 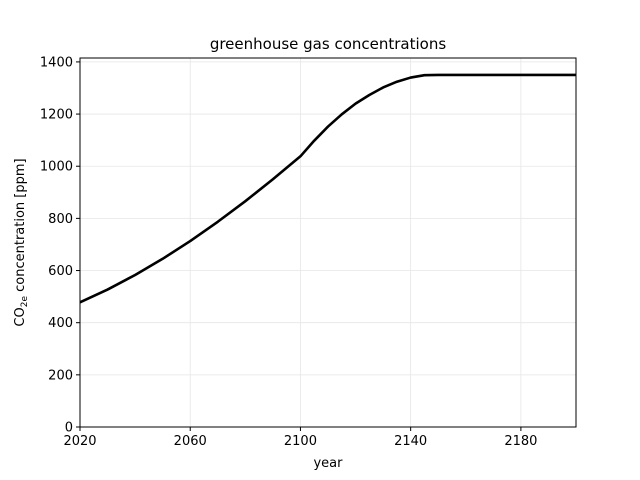 I want to click on x-axis-label: year, so click(x=328, y=463).